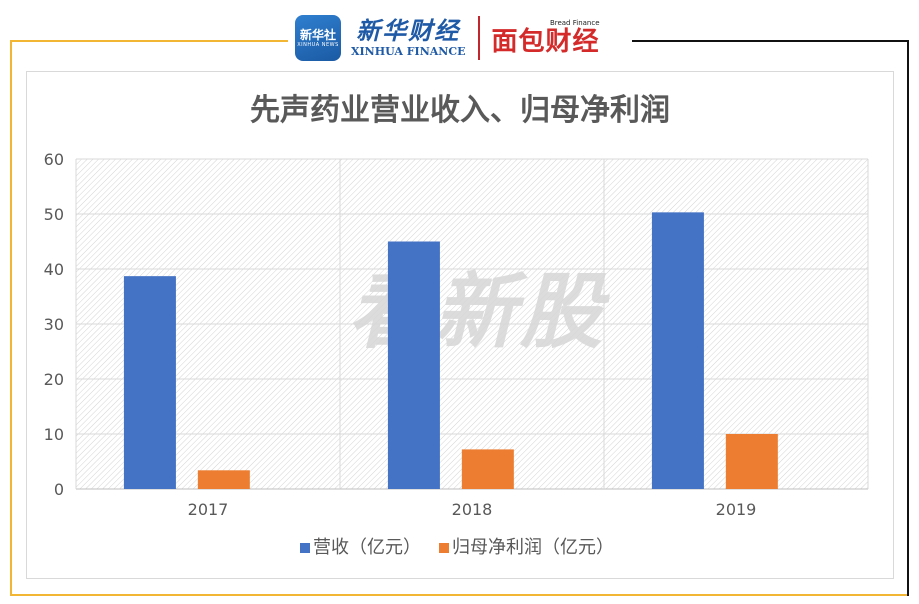 Image resolution: width=919 pixels, height=604 pixels. Describe the element at coordinates (408, 51) in the screenshot. I see `xinhua-finance-en: XINHUA FINANCE` at that location.